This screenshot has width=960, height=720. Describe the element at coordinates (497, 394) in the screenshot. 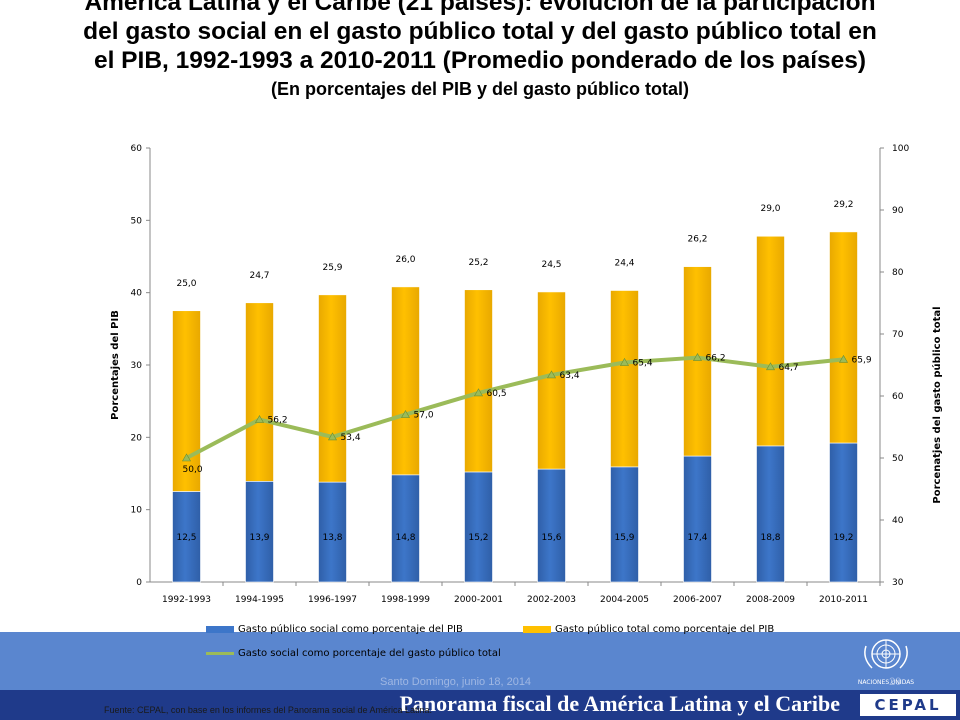

I see `data-label-line: 60,5` at that location.